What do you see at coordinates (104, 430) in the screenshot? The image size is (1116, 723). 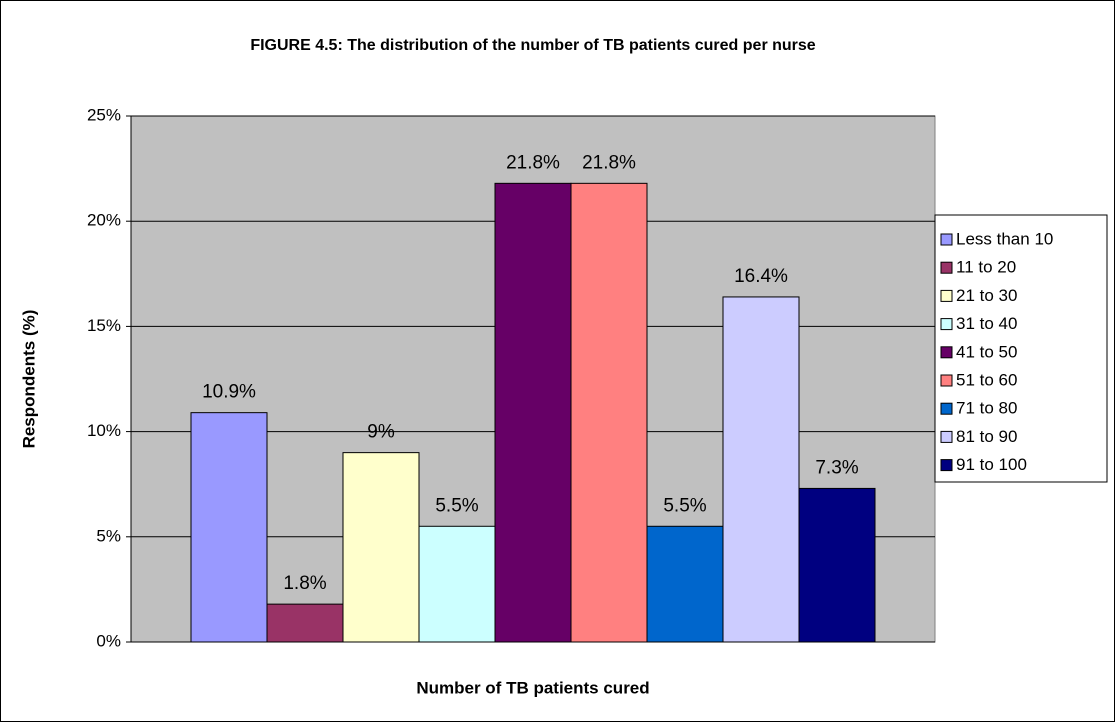 I see `y-tick-label: 10%` at bounding box center [104, 430].